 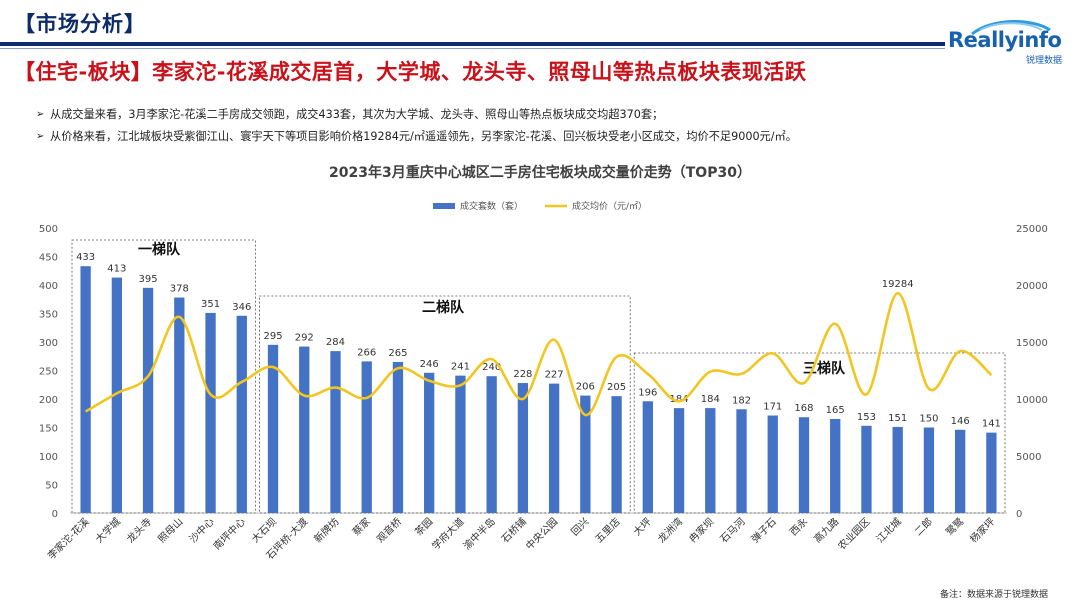 What do you see at coordinates (48, 429) in the screenshot?
I see `y-left-tick-label: 150` at bounding box center [48, 429].